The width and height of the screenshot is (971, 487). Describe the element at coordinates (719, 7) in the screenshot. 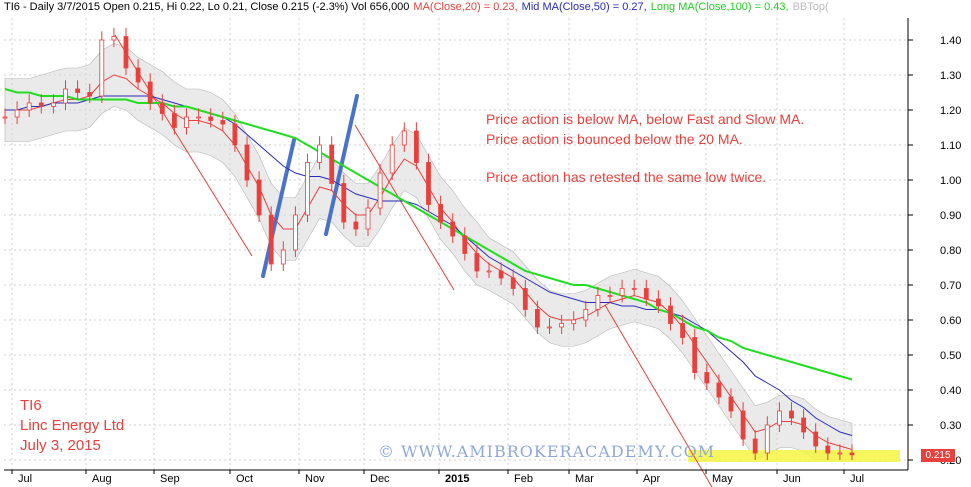

I see `ma100-legend: Long MA(Close,100) = 0.43,` at that location.